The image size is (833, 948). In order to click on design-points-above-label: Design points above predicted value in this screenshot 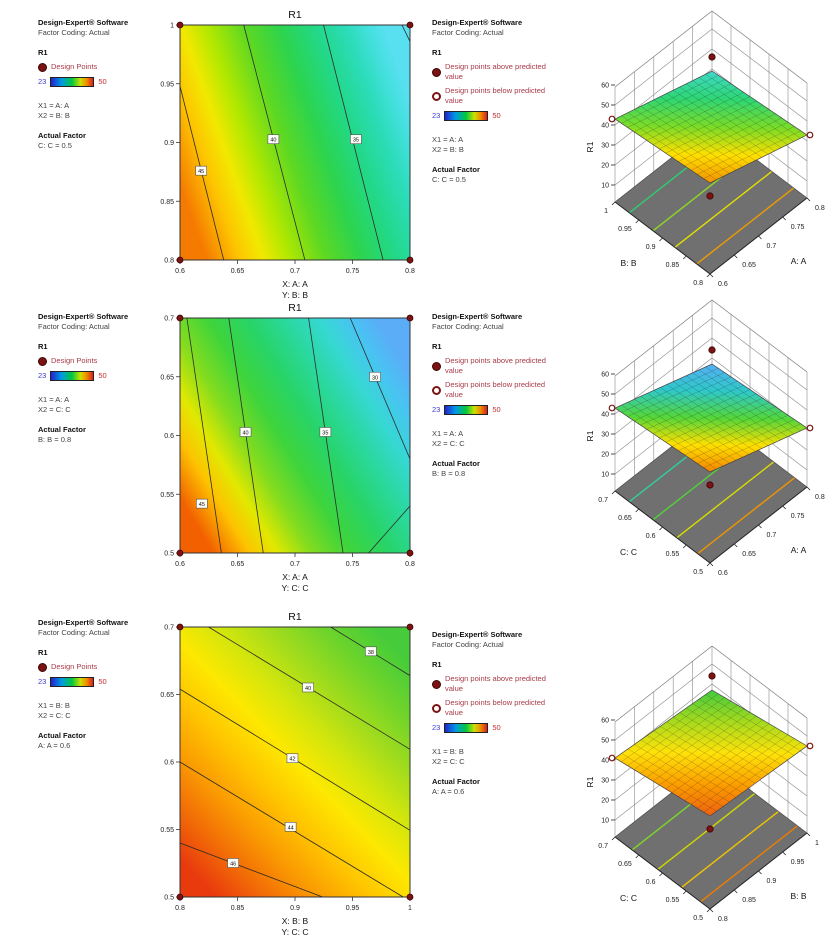, I will do `click(495, 71)`.